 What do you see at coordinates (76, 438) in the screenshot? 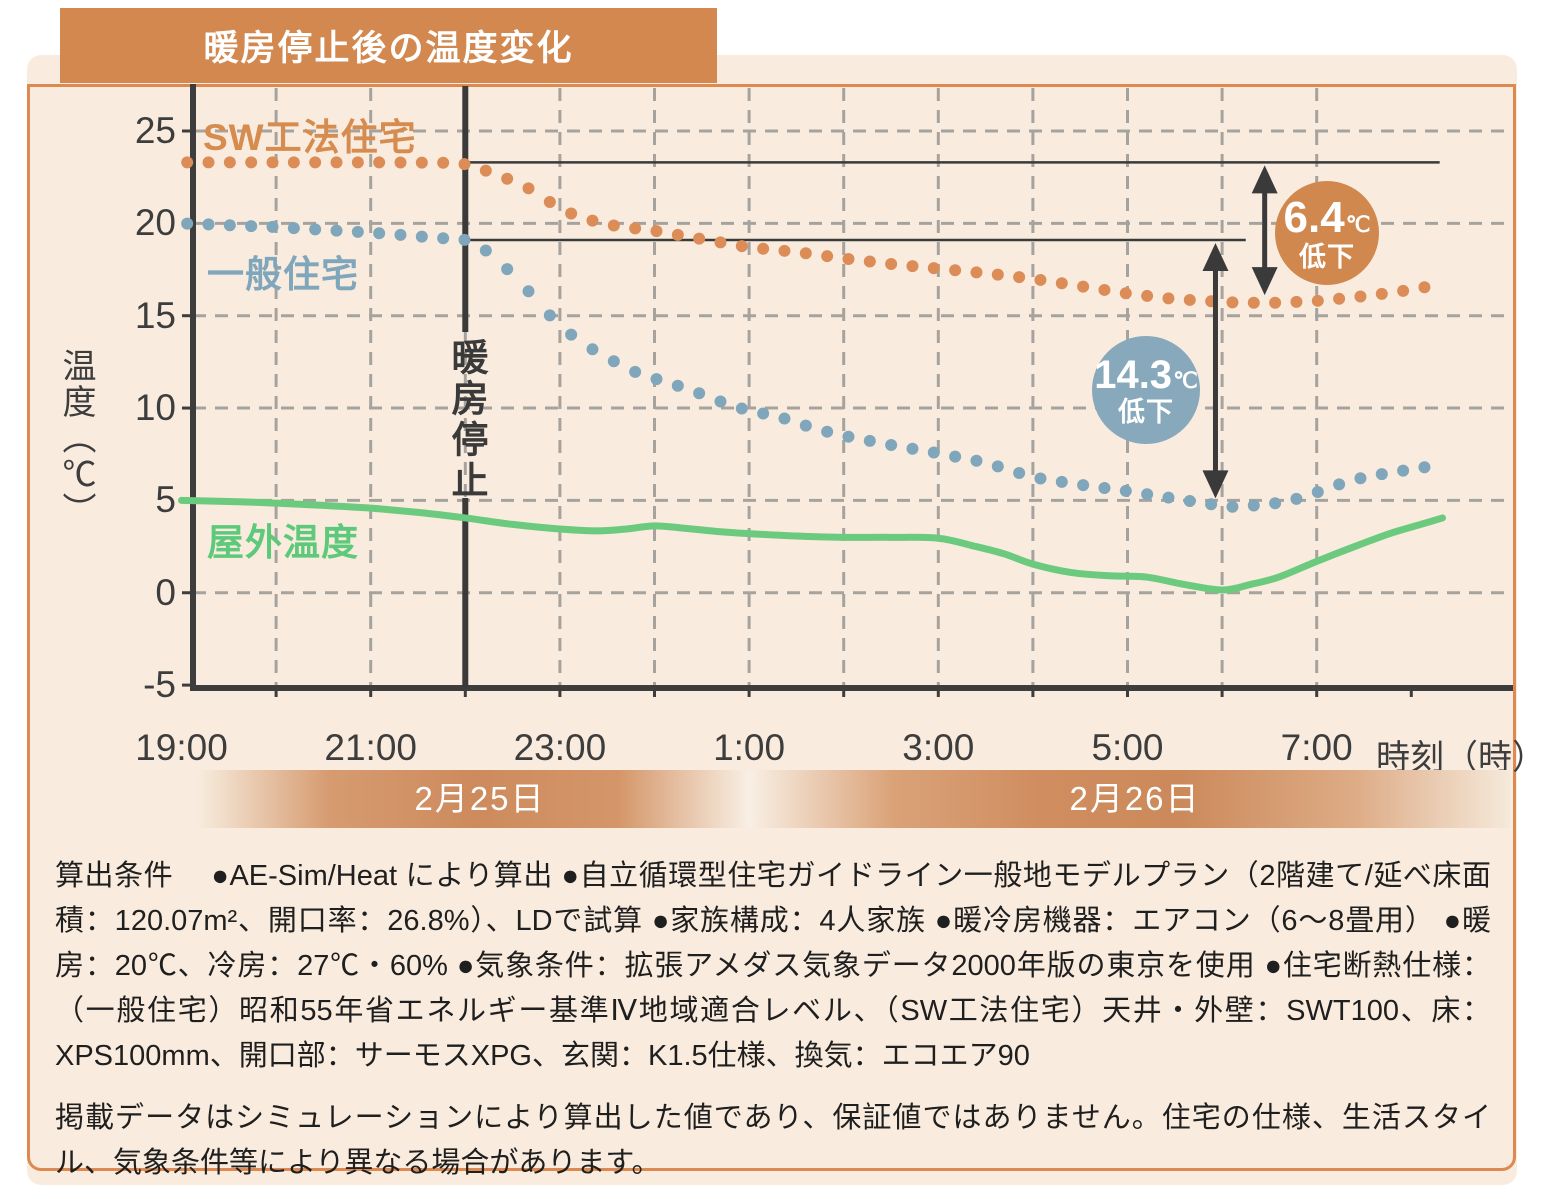
I see `y-axis-title: 温度（℃）` at bounding box center [76, 438].